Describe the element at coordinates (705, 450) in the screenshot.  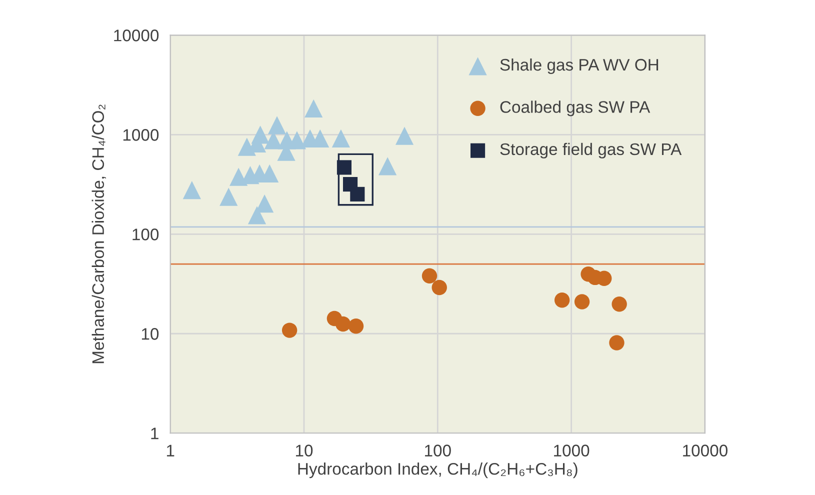
I see `x-tick-label: 10000` at that location.